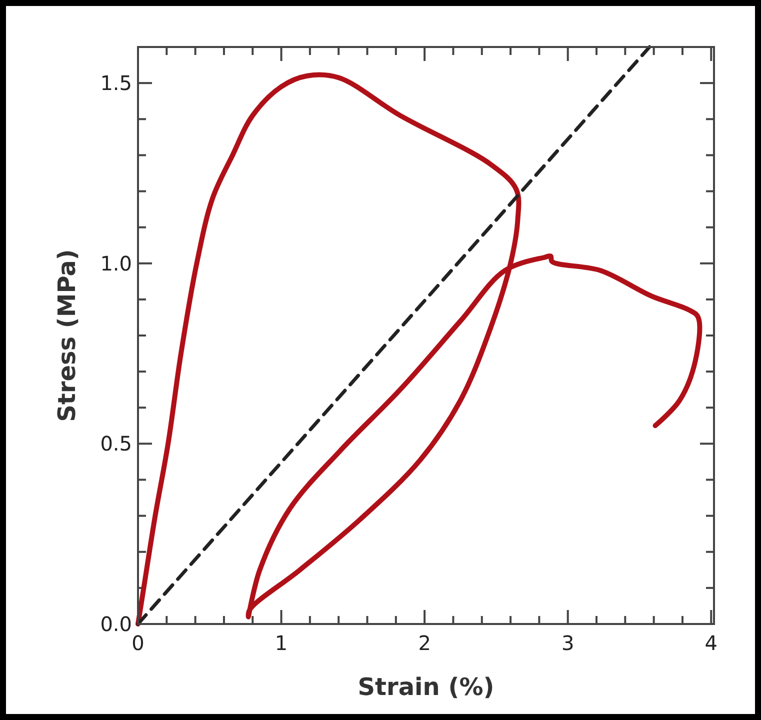 This screenshot has width=761, height=720. Describe the element at coordinates (116, 444) in the screenshot. I see `y-tick-label: 0.5` at that location.